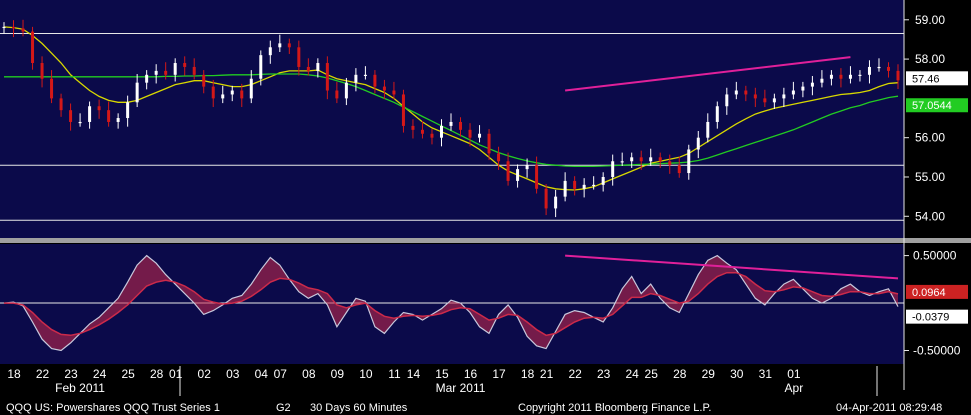 Image resolution: width=971 pixels, height=415 pixels. Describe the element at coordinates (732, 267) in the screenshot. I see `oscillator-trendline` at that location.